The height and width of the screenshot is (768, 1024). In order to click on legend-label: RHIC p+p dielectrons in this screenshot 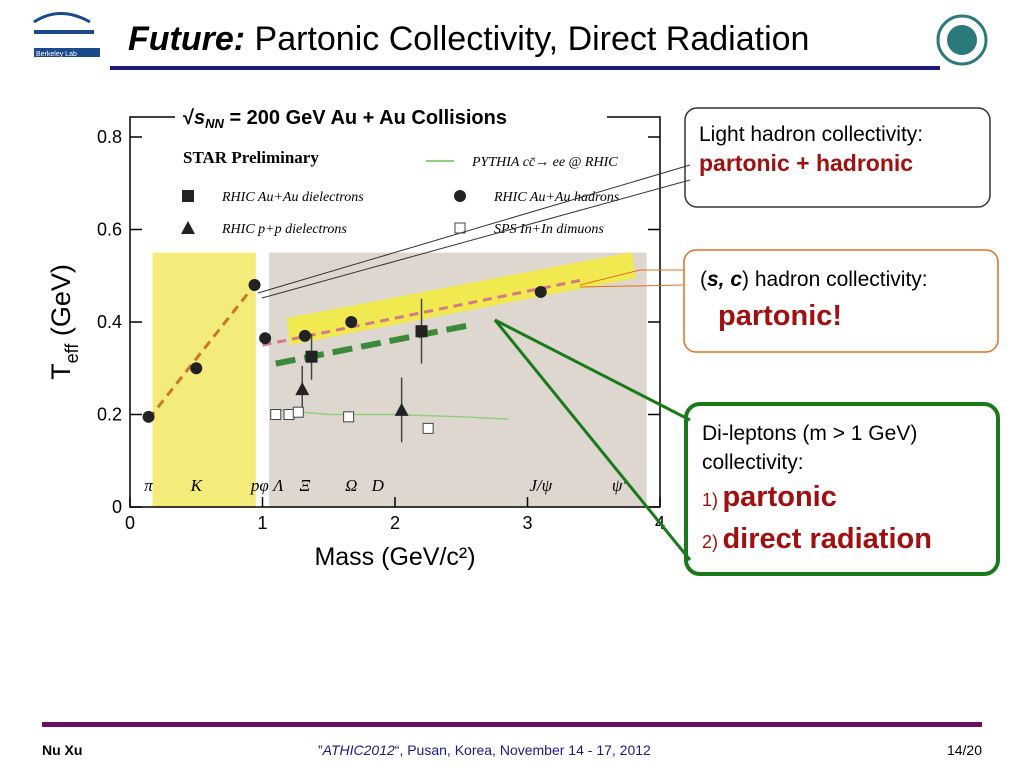, I will do `click(284, 229)`.